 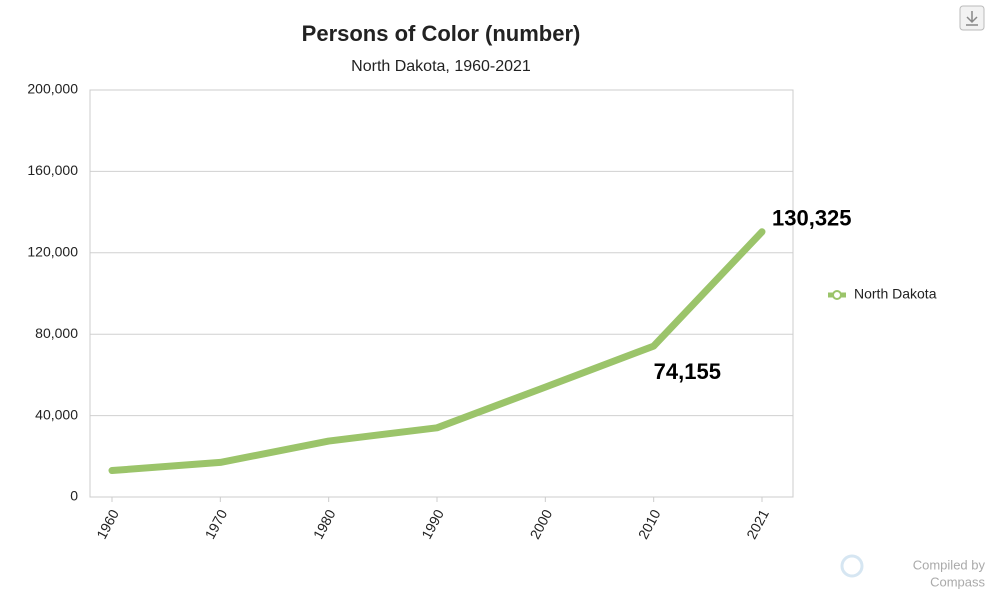 I want to click on data-label: 130,325, so click(x=812, y=218).